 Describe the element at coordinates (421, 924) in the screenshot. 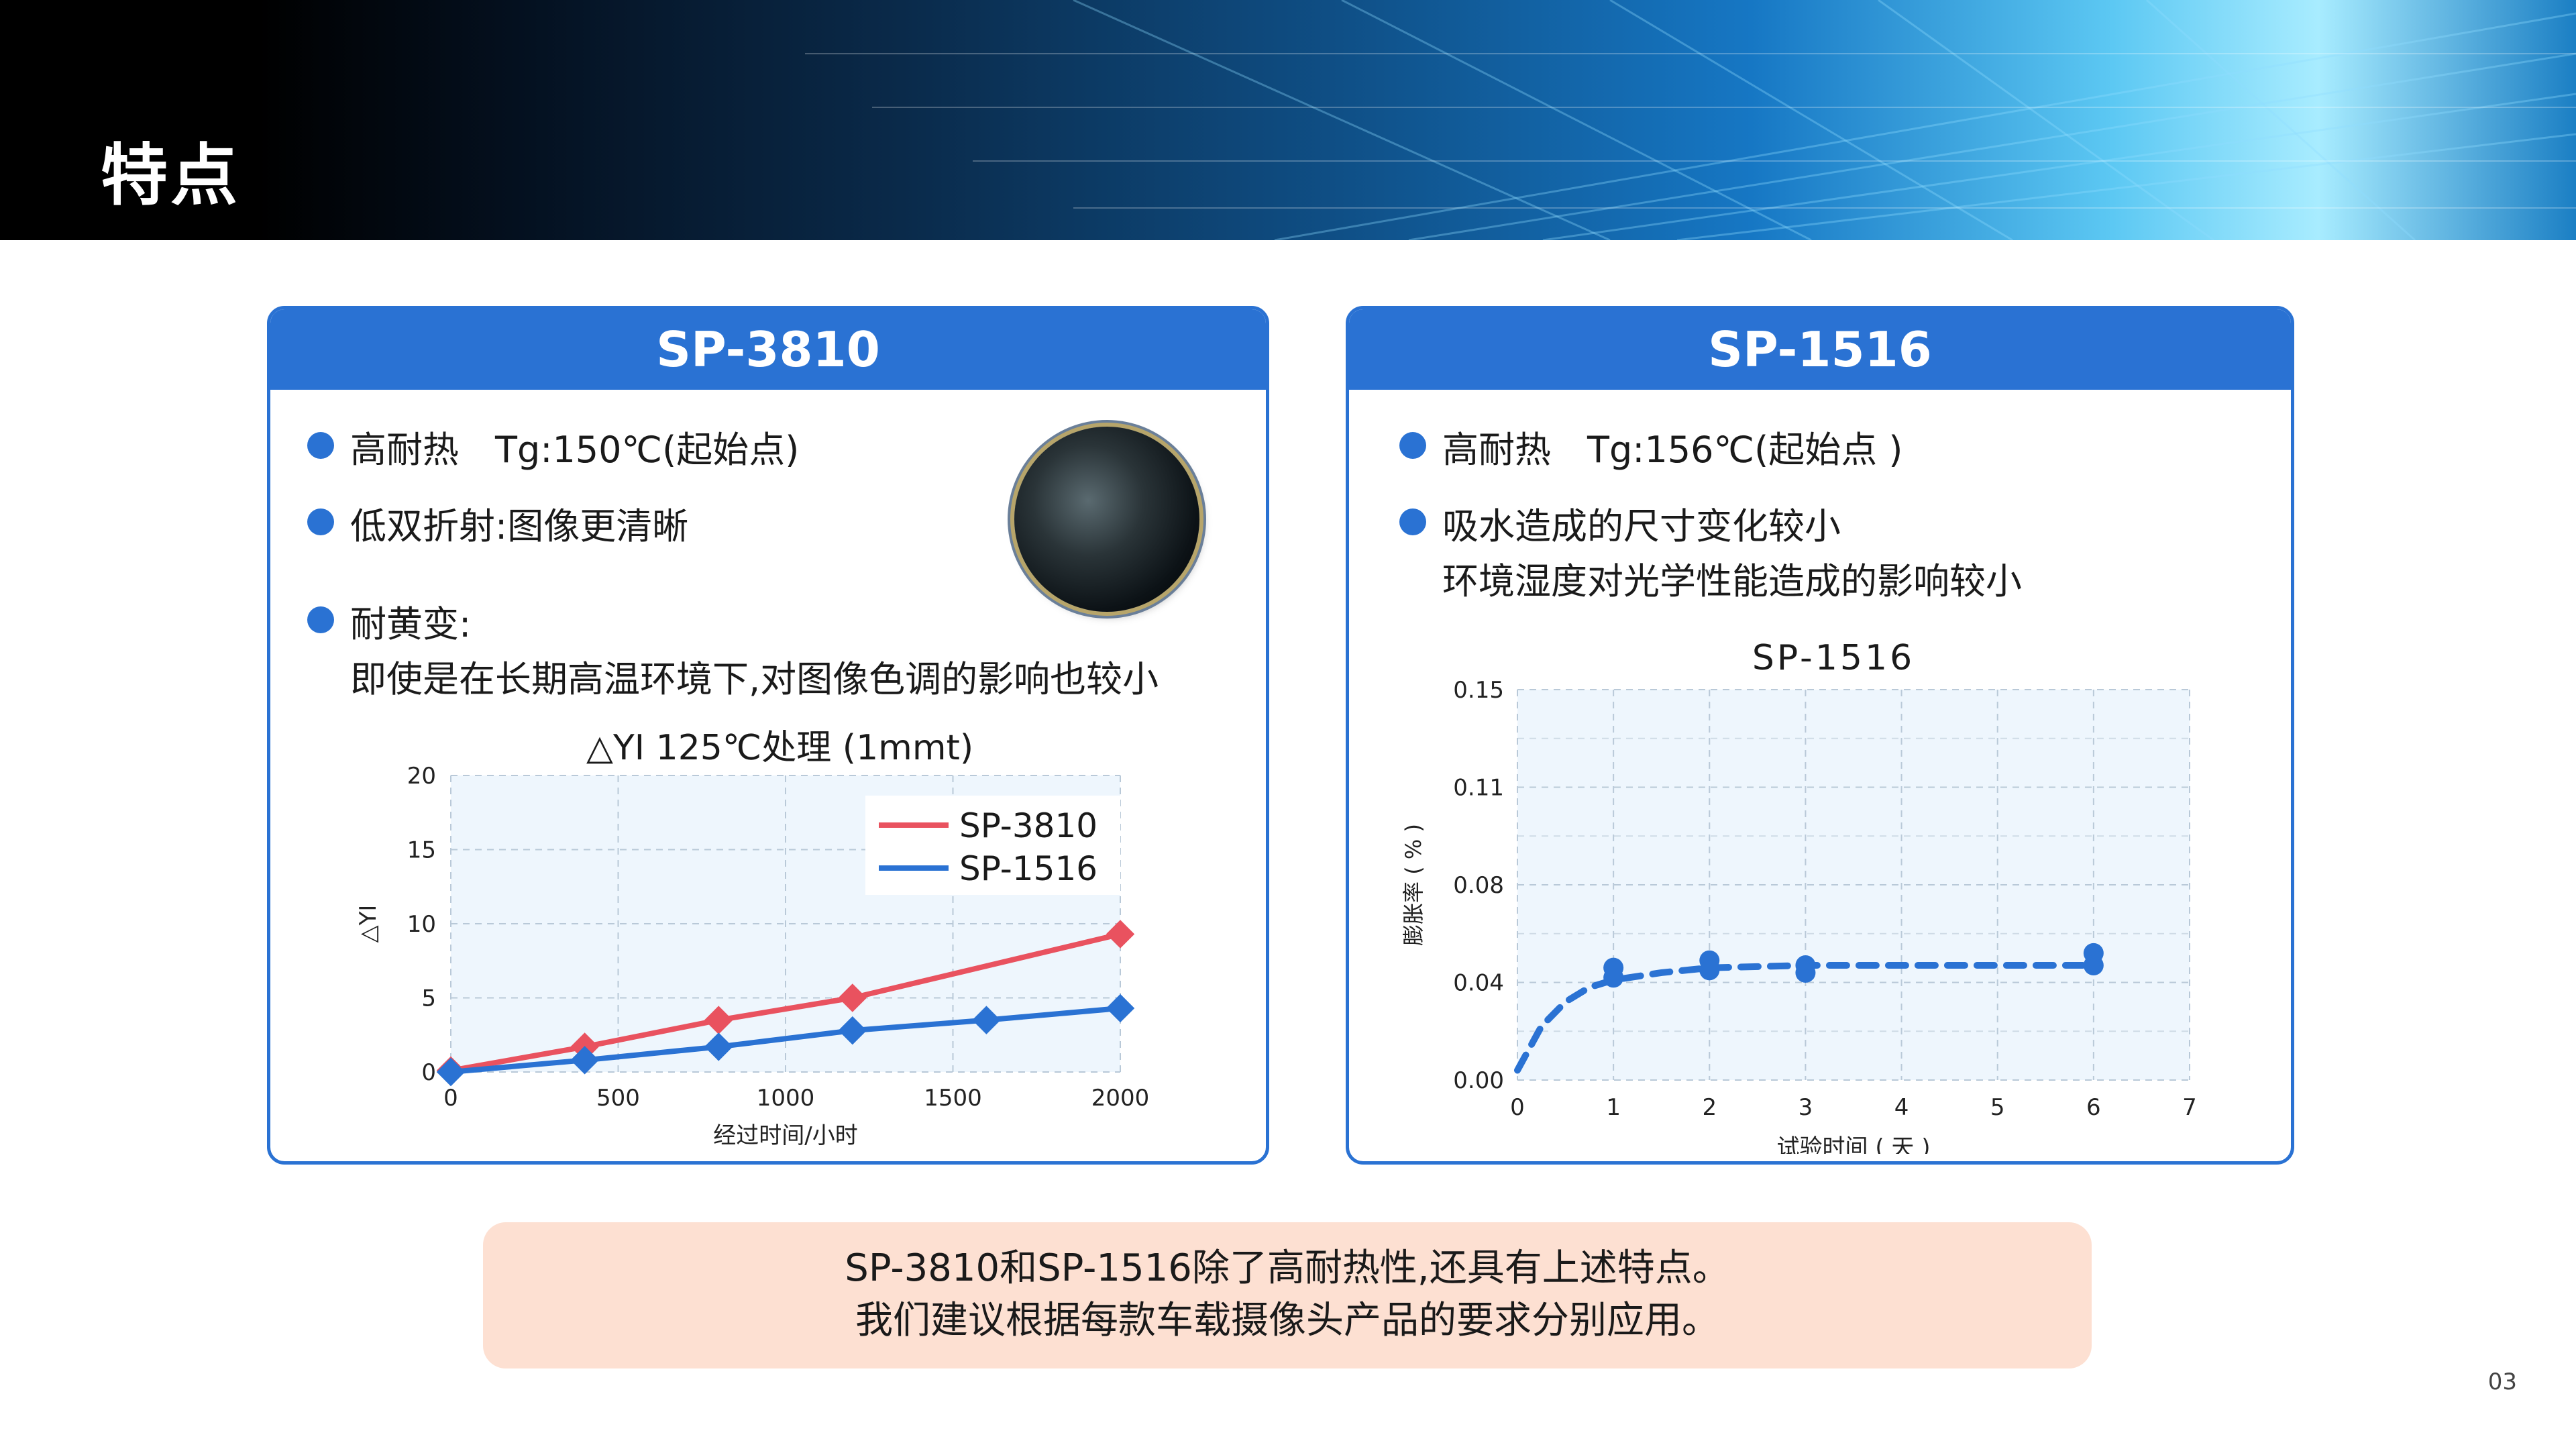

I see `y-tick-label: 10` at that location.